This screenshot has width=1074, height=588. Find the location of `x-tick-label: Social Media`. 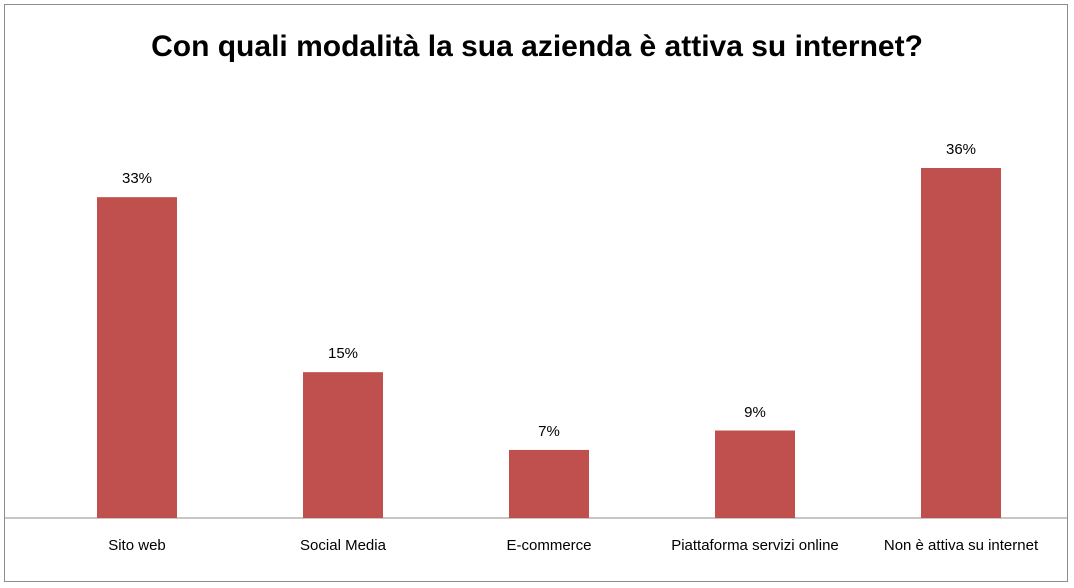

x-tick-label: Social Media is located at coordinates (343, 545).